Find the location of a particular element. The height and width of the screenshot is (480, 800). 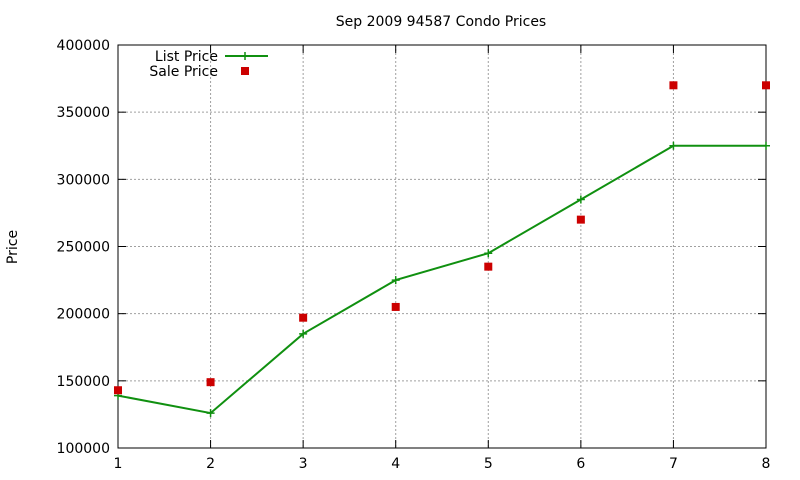

legend-label: List Price is located at coordinates (186, 57).